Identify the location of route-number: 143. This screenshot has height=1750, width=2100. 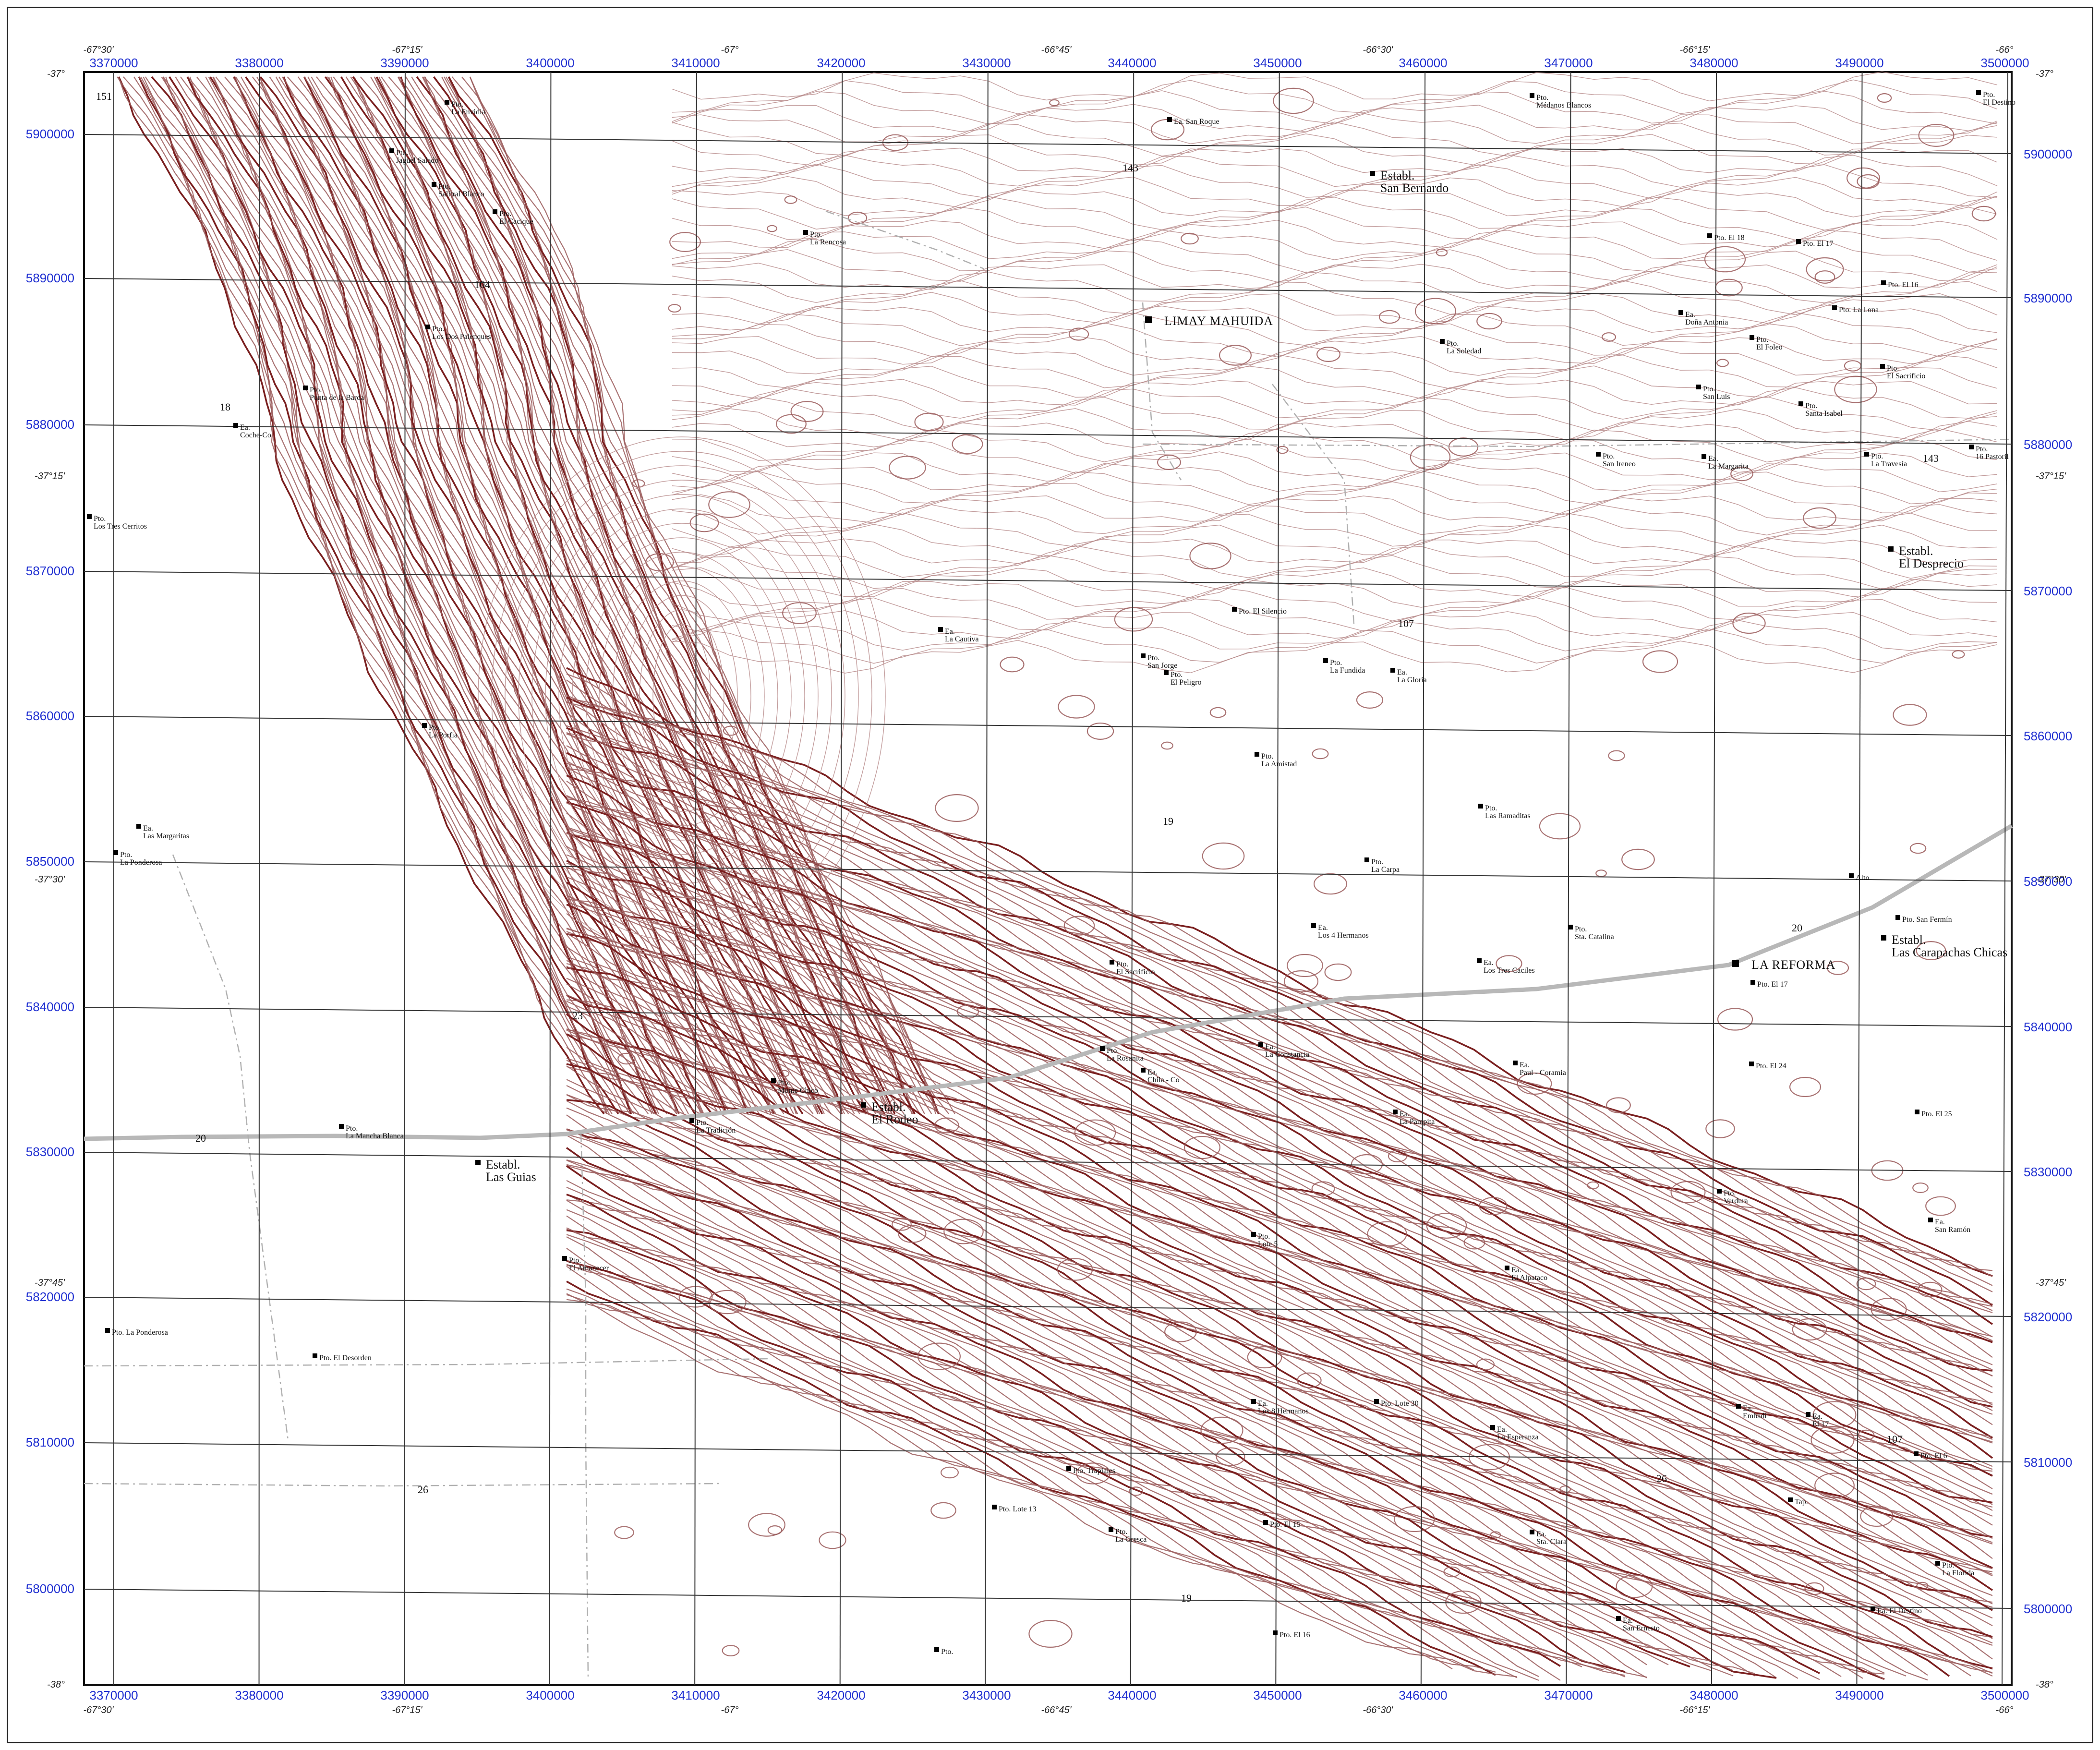
(1931, 458).